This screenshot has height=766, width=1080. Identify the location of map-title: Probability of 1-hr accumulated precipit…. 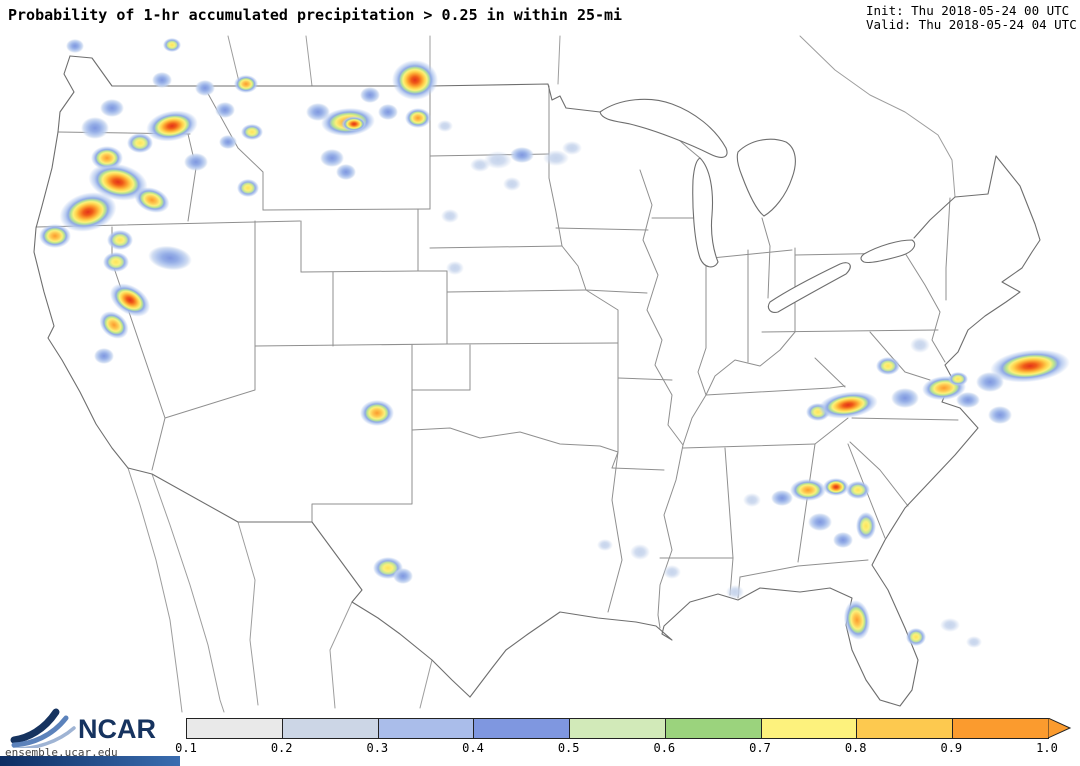
(315, 15).